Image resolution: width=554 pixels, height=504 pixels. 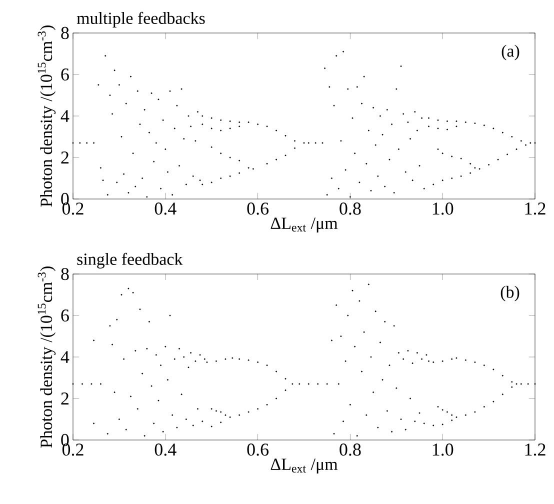 What do you see at coordinates (510, 294) in the screenshot?
I see `annotation: (b)` at bounding box center [510, 294].